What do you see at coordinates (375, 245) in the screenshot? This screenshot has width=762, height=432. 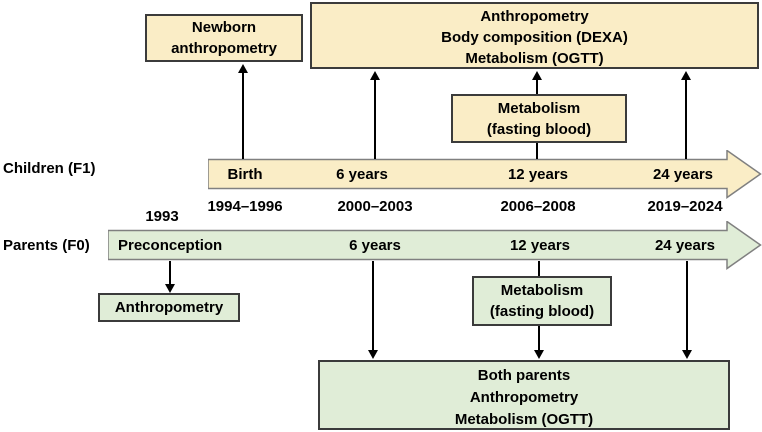 I see `parents-milestone-6y: 6 years` at bounding box center [375, 245].